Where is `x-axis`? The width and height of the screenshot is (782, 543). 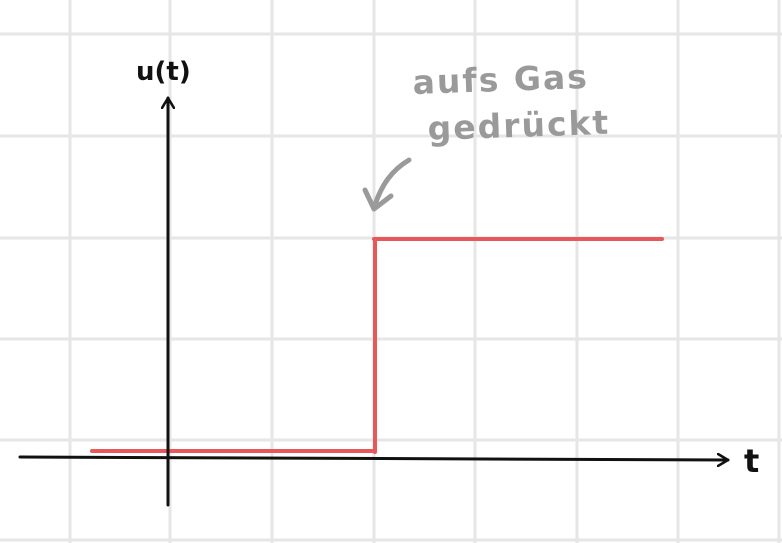 x-axis is located at coordinates (374, 458).